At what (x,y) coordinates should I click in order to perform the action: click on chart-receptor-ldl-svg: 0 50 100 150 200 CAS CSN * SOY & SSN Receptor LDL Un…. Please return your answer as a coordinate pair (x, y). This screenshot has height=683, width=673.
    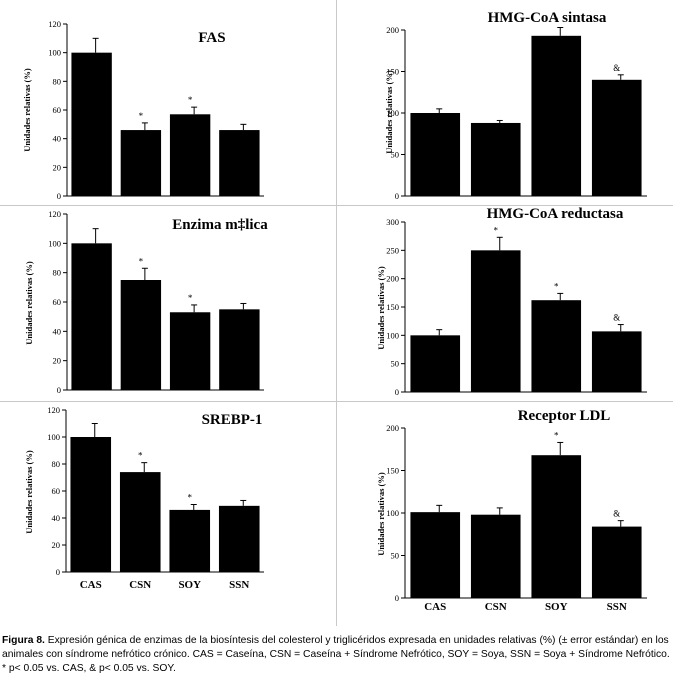
    Looking at the image, I should click on (511, 510).